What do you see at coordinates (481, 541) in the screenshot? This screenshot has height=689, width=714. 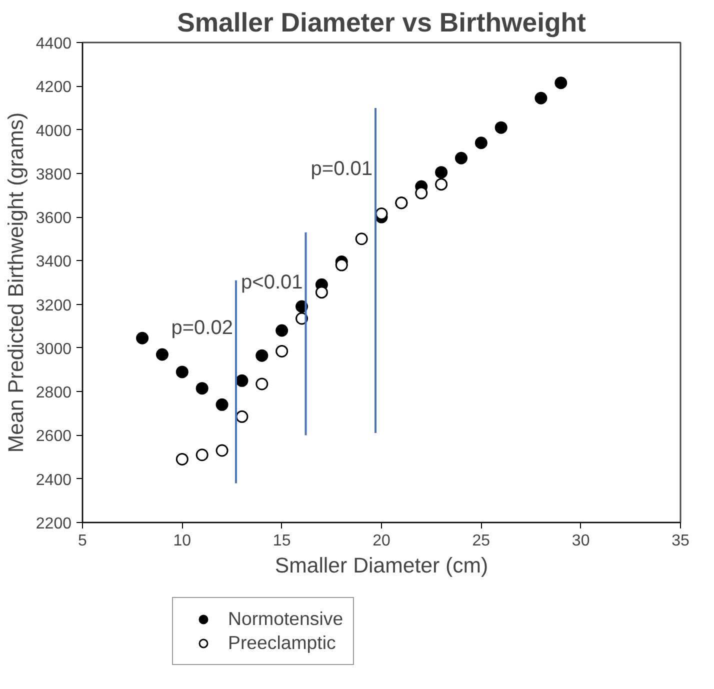 I see `x-tick-label: 25` at bounding box center [481, 541].